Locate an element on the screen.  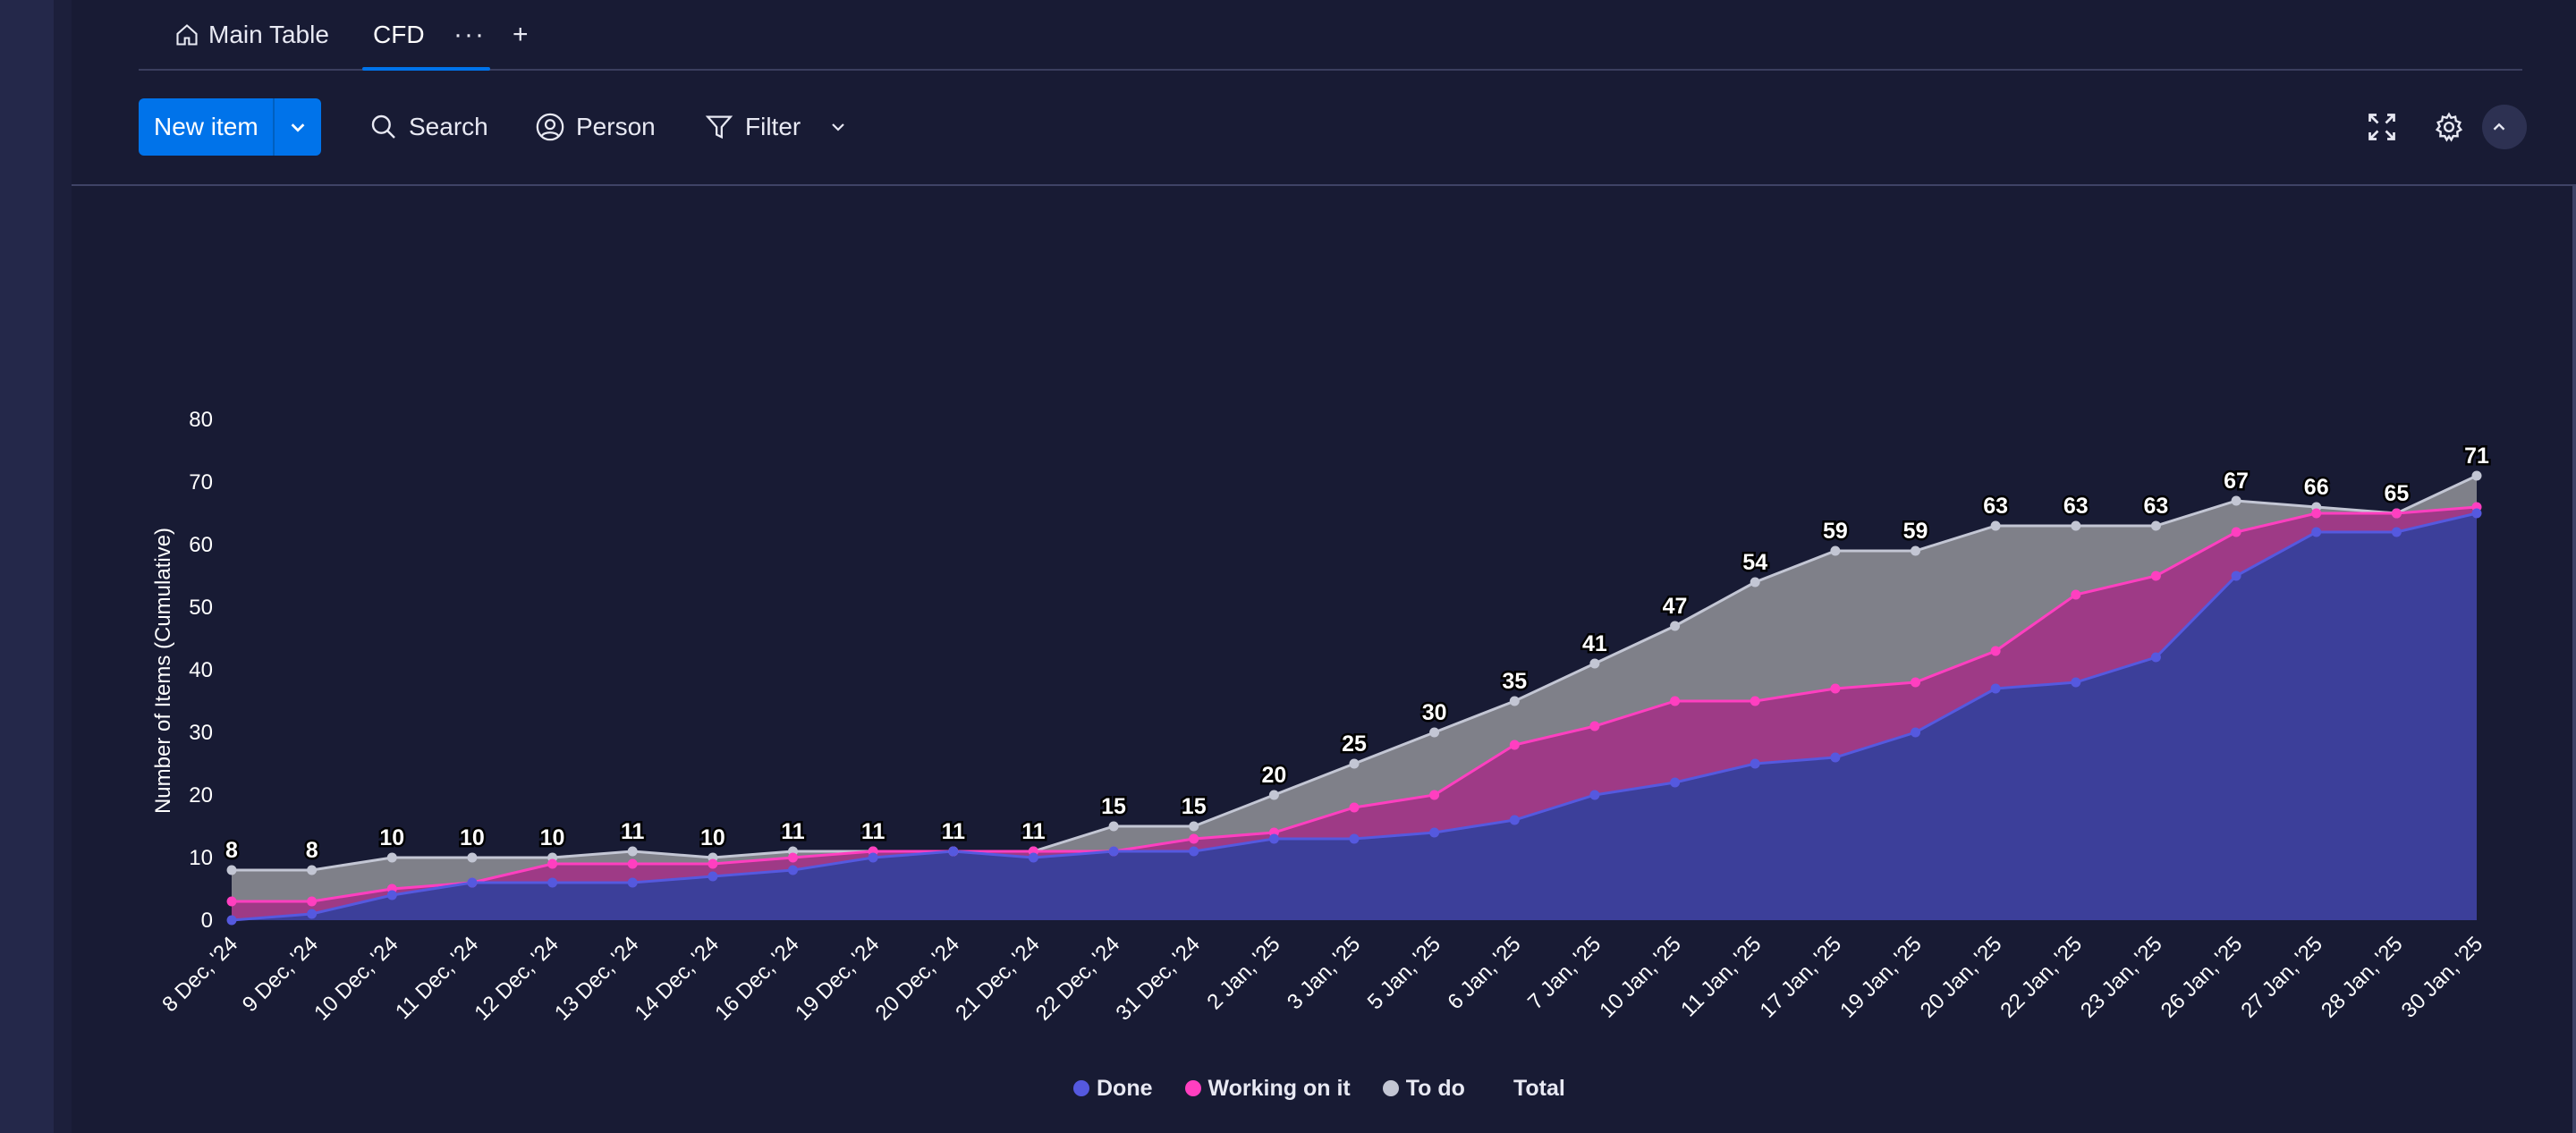
settings-button is located at coordinates (2454, 127).